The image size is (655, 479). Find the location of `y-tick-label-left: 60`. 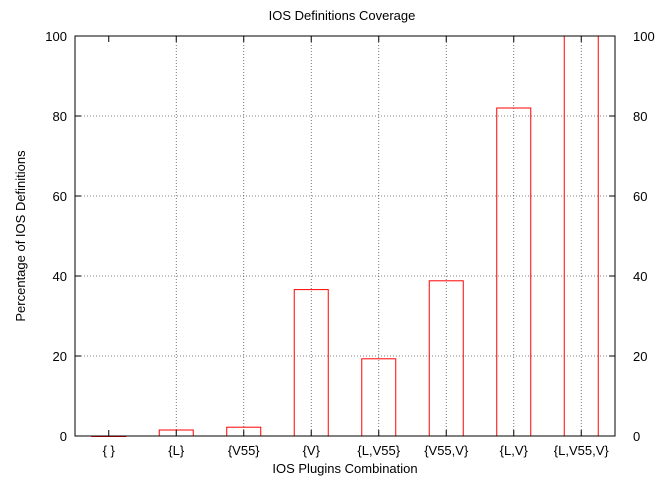

y-tick-label-left: 60 is located at coordinates (60, 196).